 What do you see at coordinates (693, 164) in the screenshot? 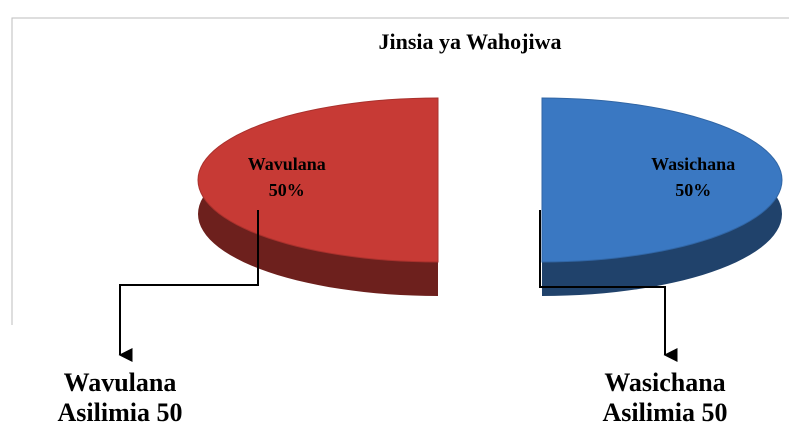
I see `slice-label: Wasichana` at bounding box center [693, 164].